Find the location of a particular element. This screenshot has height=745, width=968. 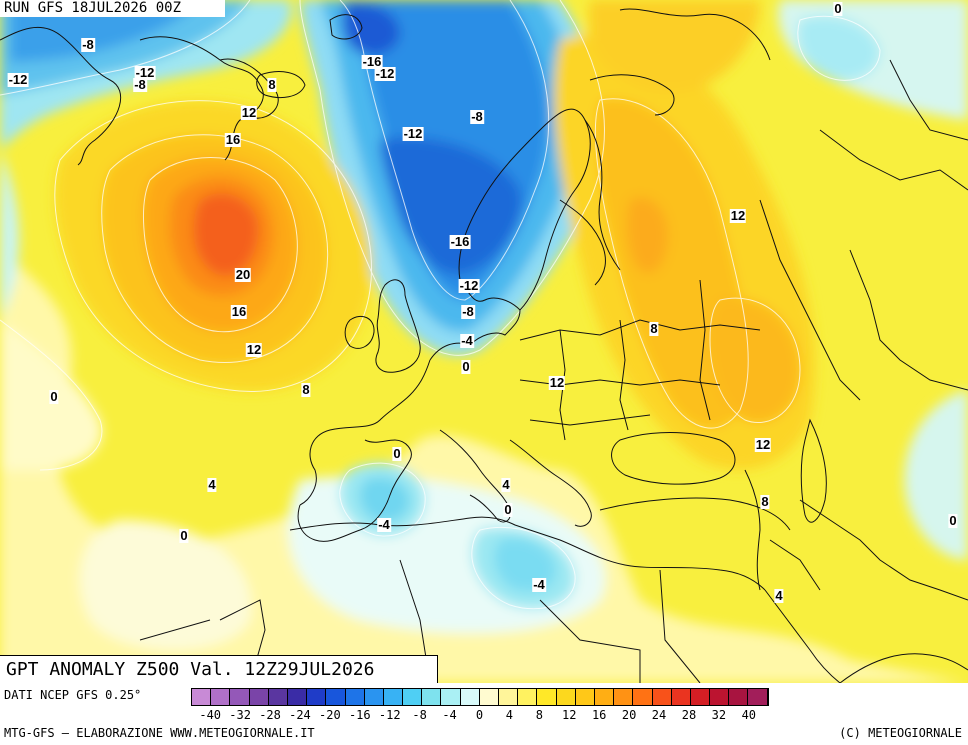

scale-tick-label: 4 is located at coordinates (509, 715).